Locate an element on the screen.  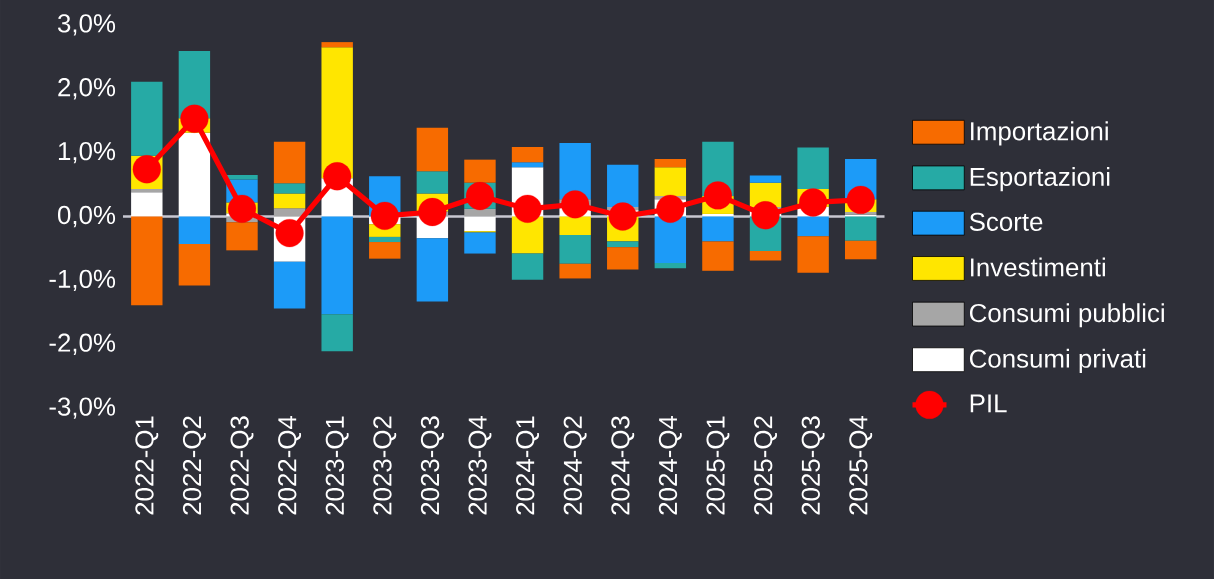
y-tick-label: 1,0% is located at coordinates (87, 152).